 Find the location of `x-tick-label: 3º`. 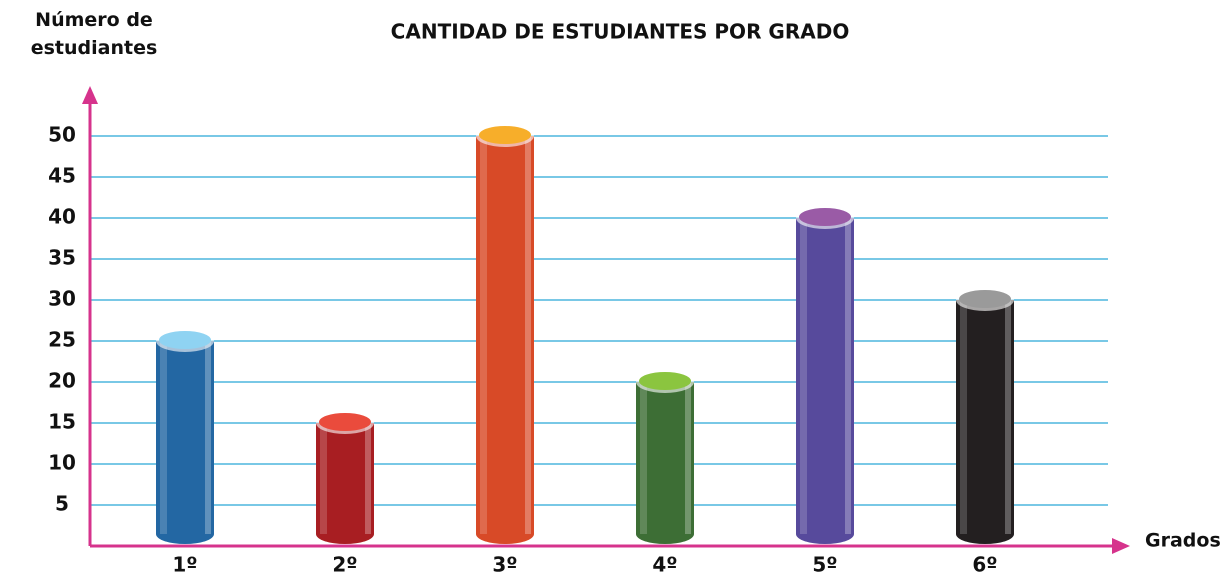

x-tick-label: 3º is located at coordinates (504, 565).